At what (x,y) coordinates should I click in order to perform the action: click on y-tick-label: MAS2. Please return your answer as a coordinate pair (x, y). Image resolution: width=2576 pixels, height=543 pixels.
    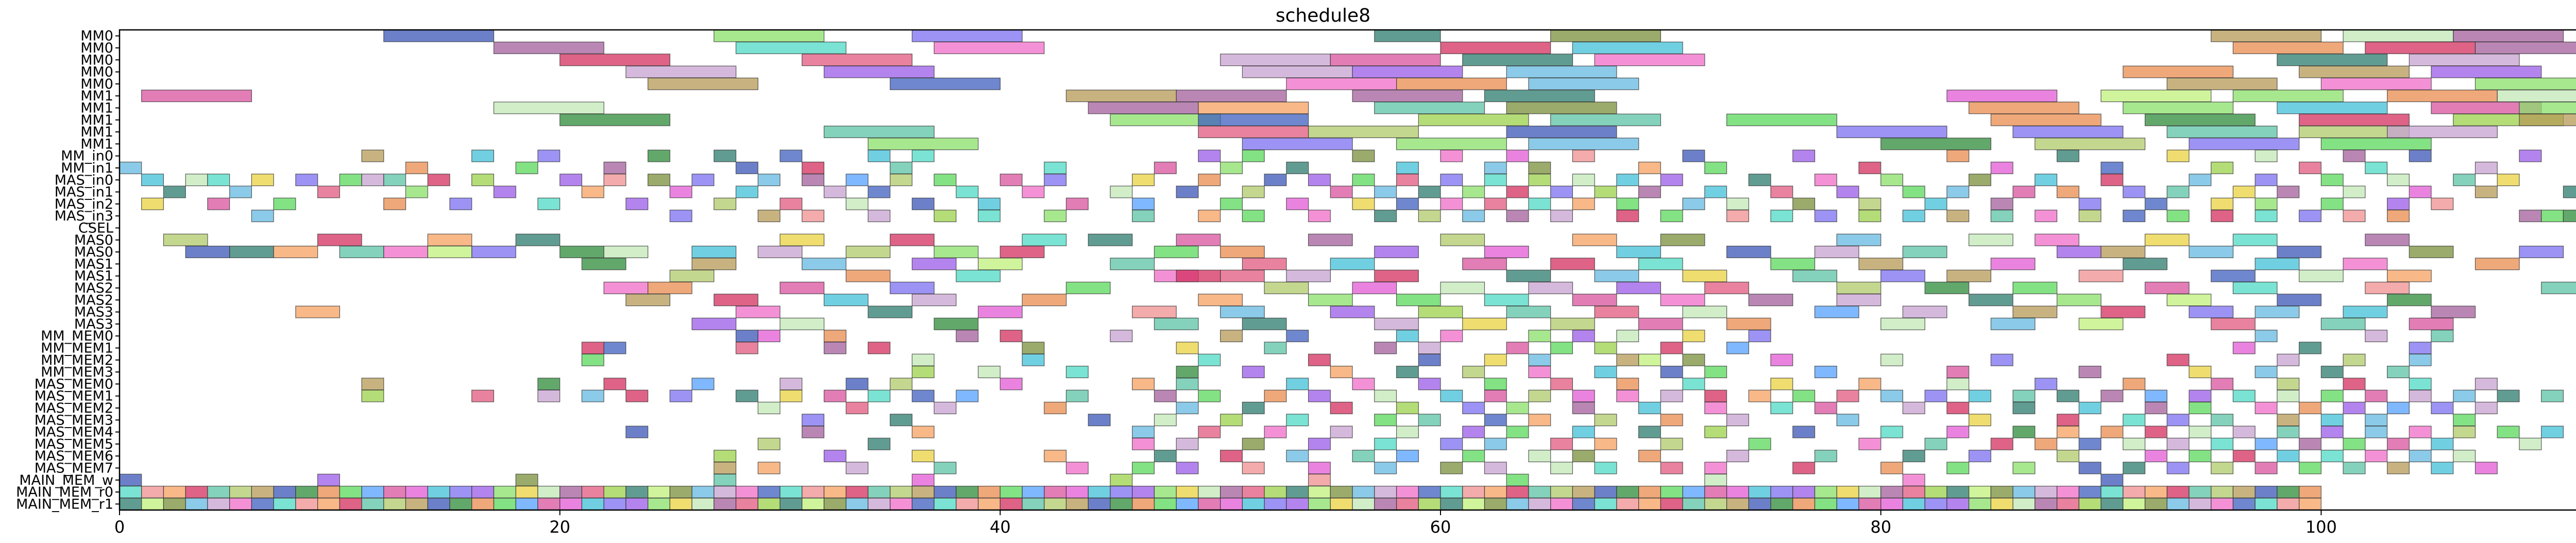
    Looking at the image, I should click on (93, 288).